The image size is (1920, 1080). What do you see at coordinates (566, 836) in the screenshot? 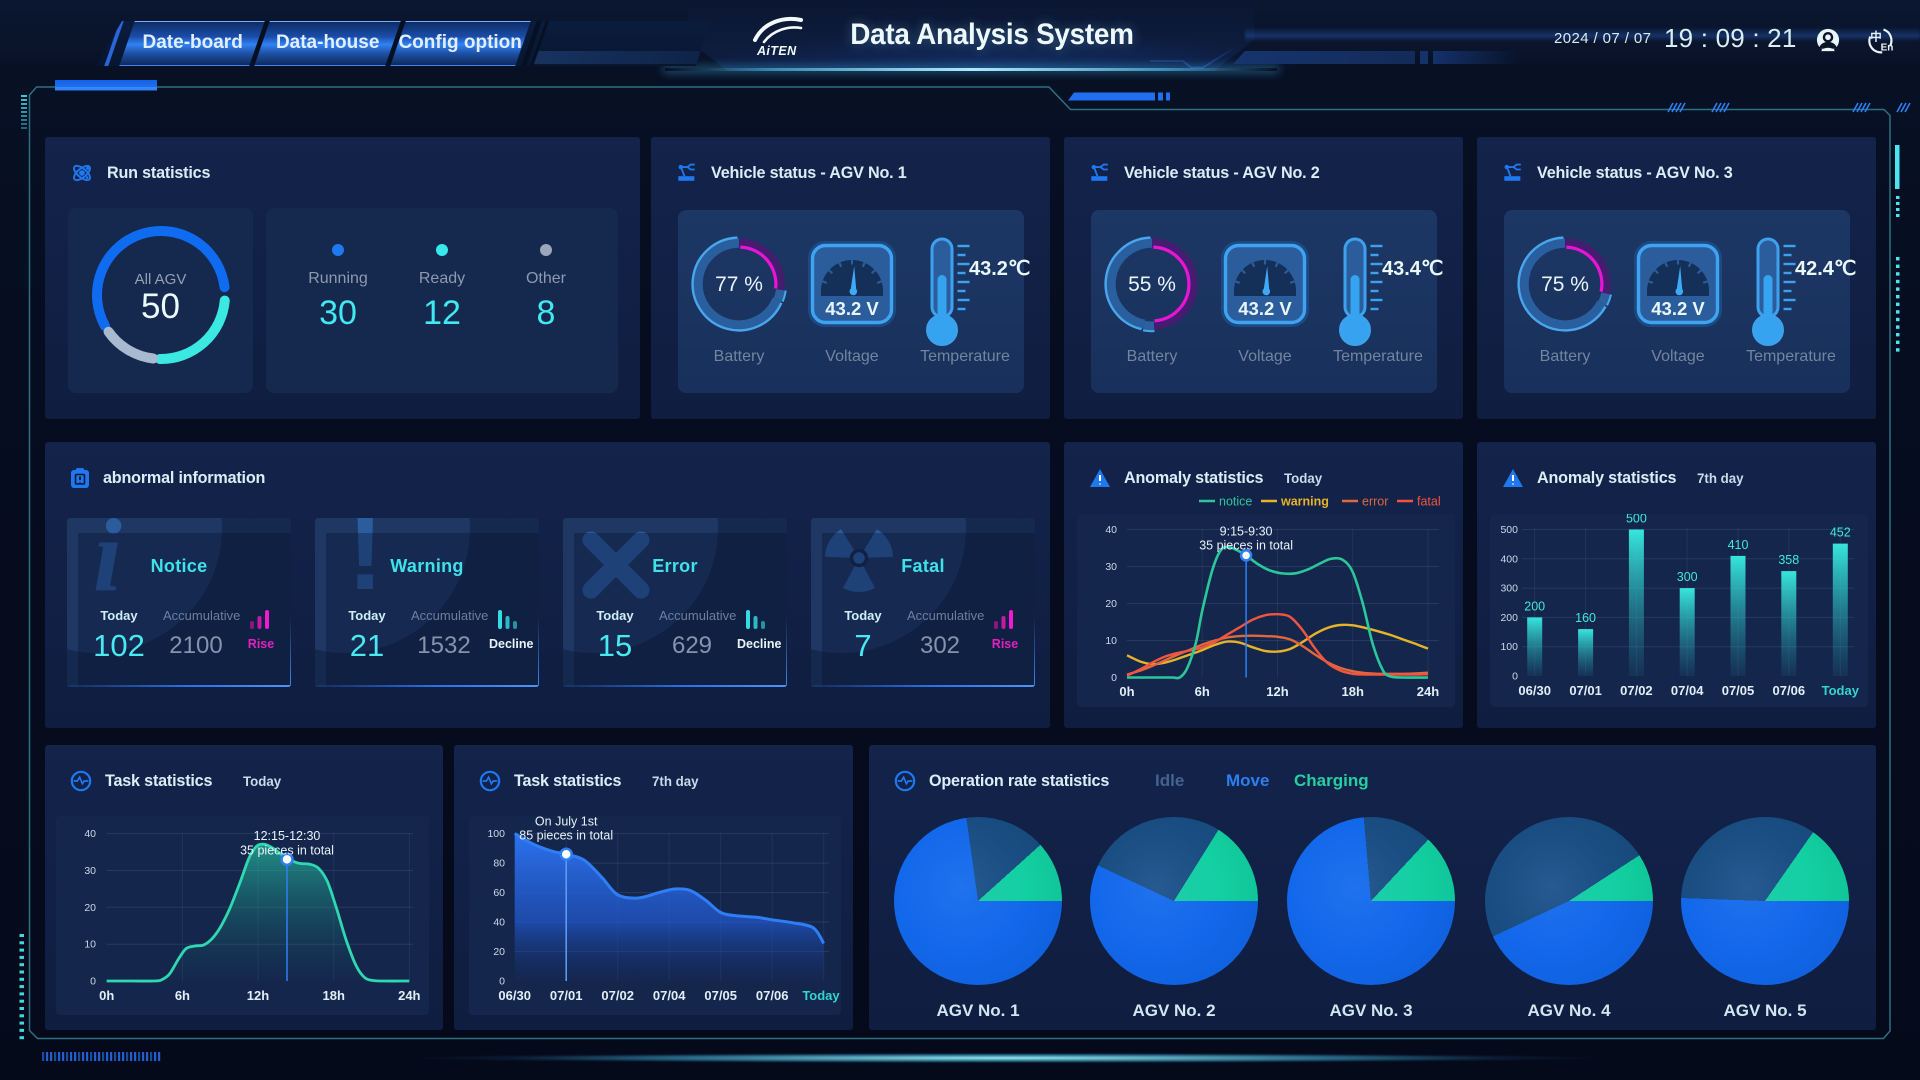
I see `svg-text: 85 pieces in total` at bounding box center [566, 836].